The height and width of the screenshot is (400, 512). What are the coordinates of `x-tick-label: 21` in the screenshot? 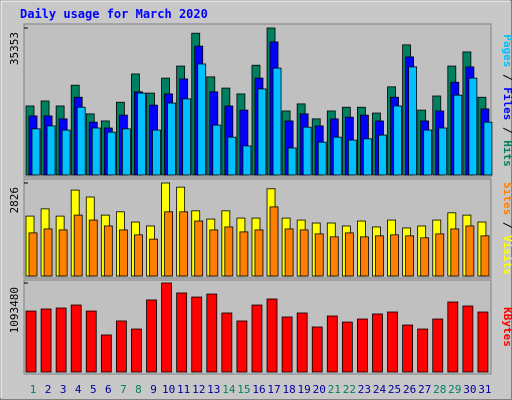 It's located at (334, 389).